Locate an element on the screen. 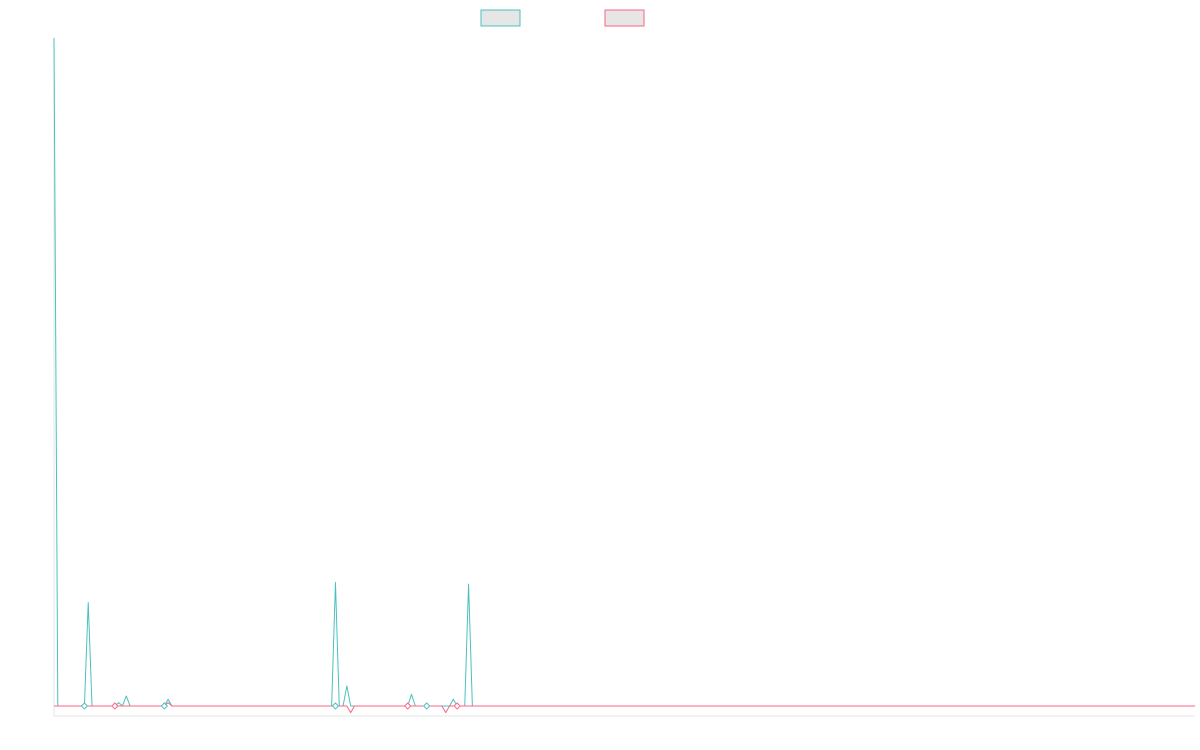  legend-swatch-teal is located at coordinates (500, 18).